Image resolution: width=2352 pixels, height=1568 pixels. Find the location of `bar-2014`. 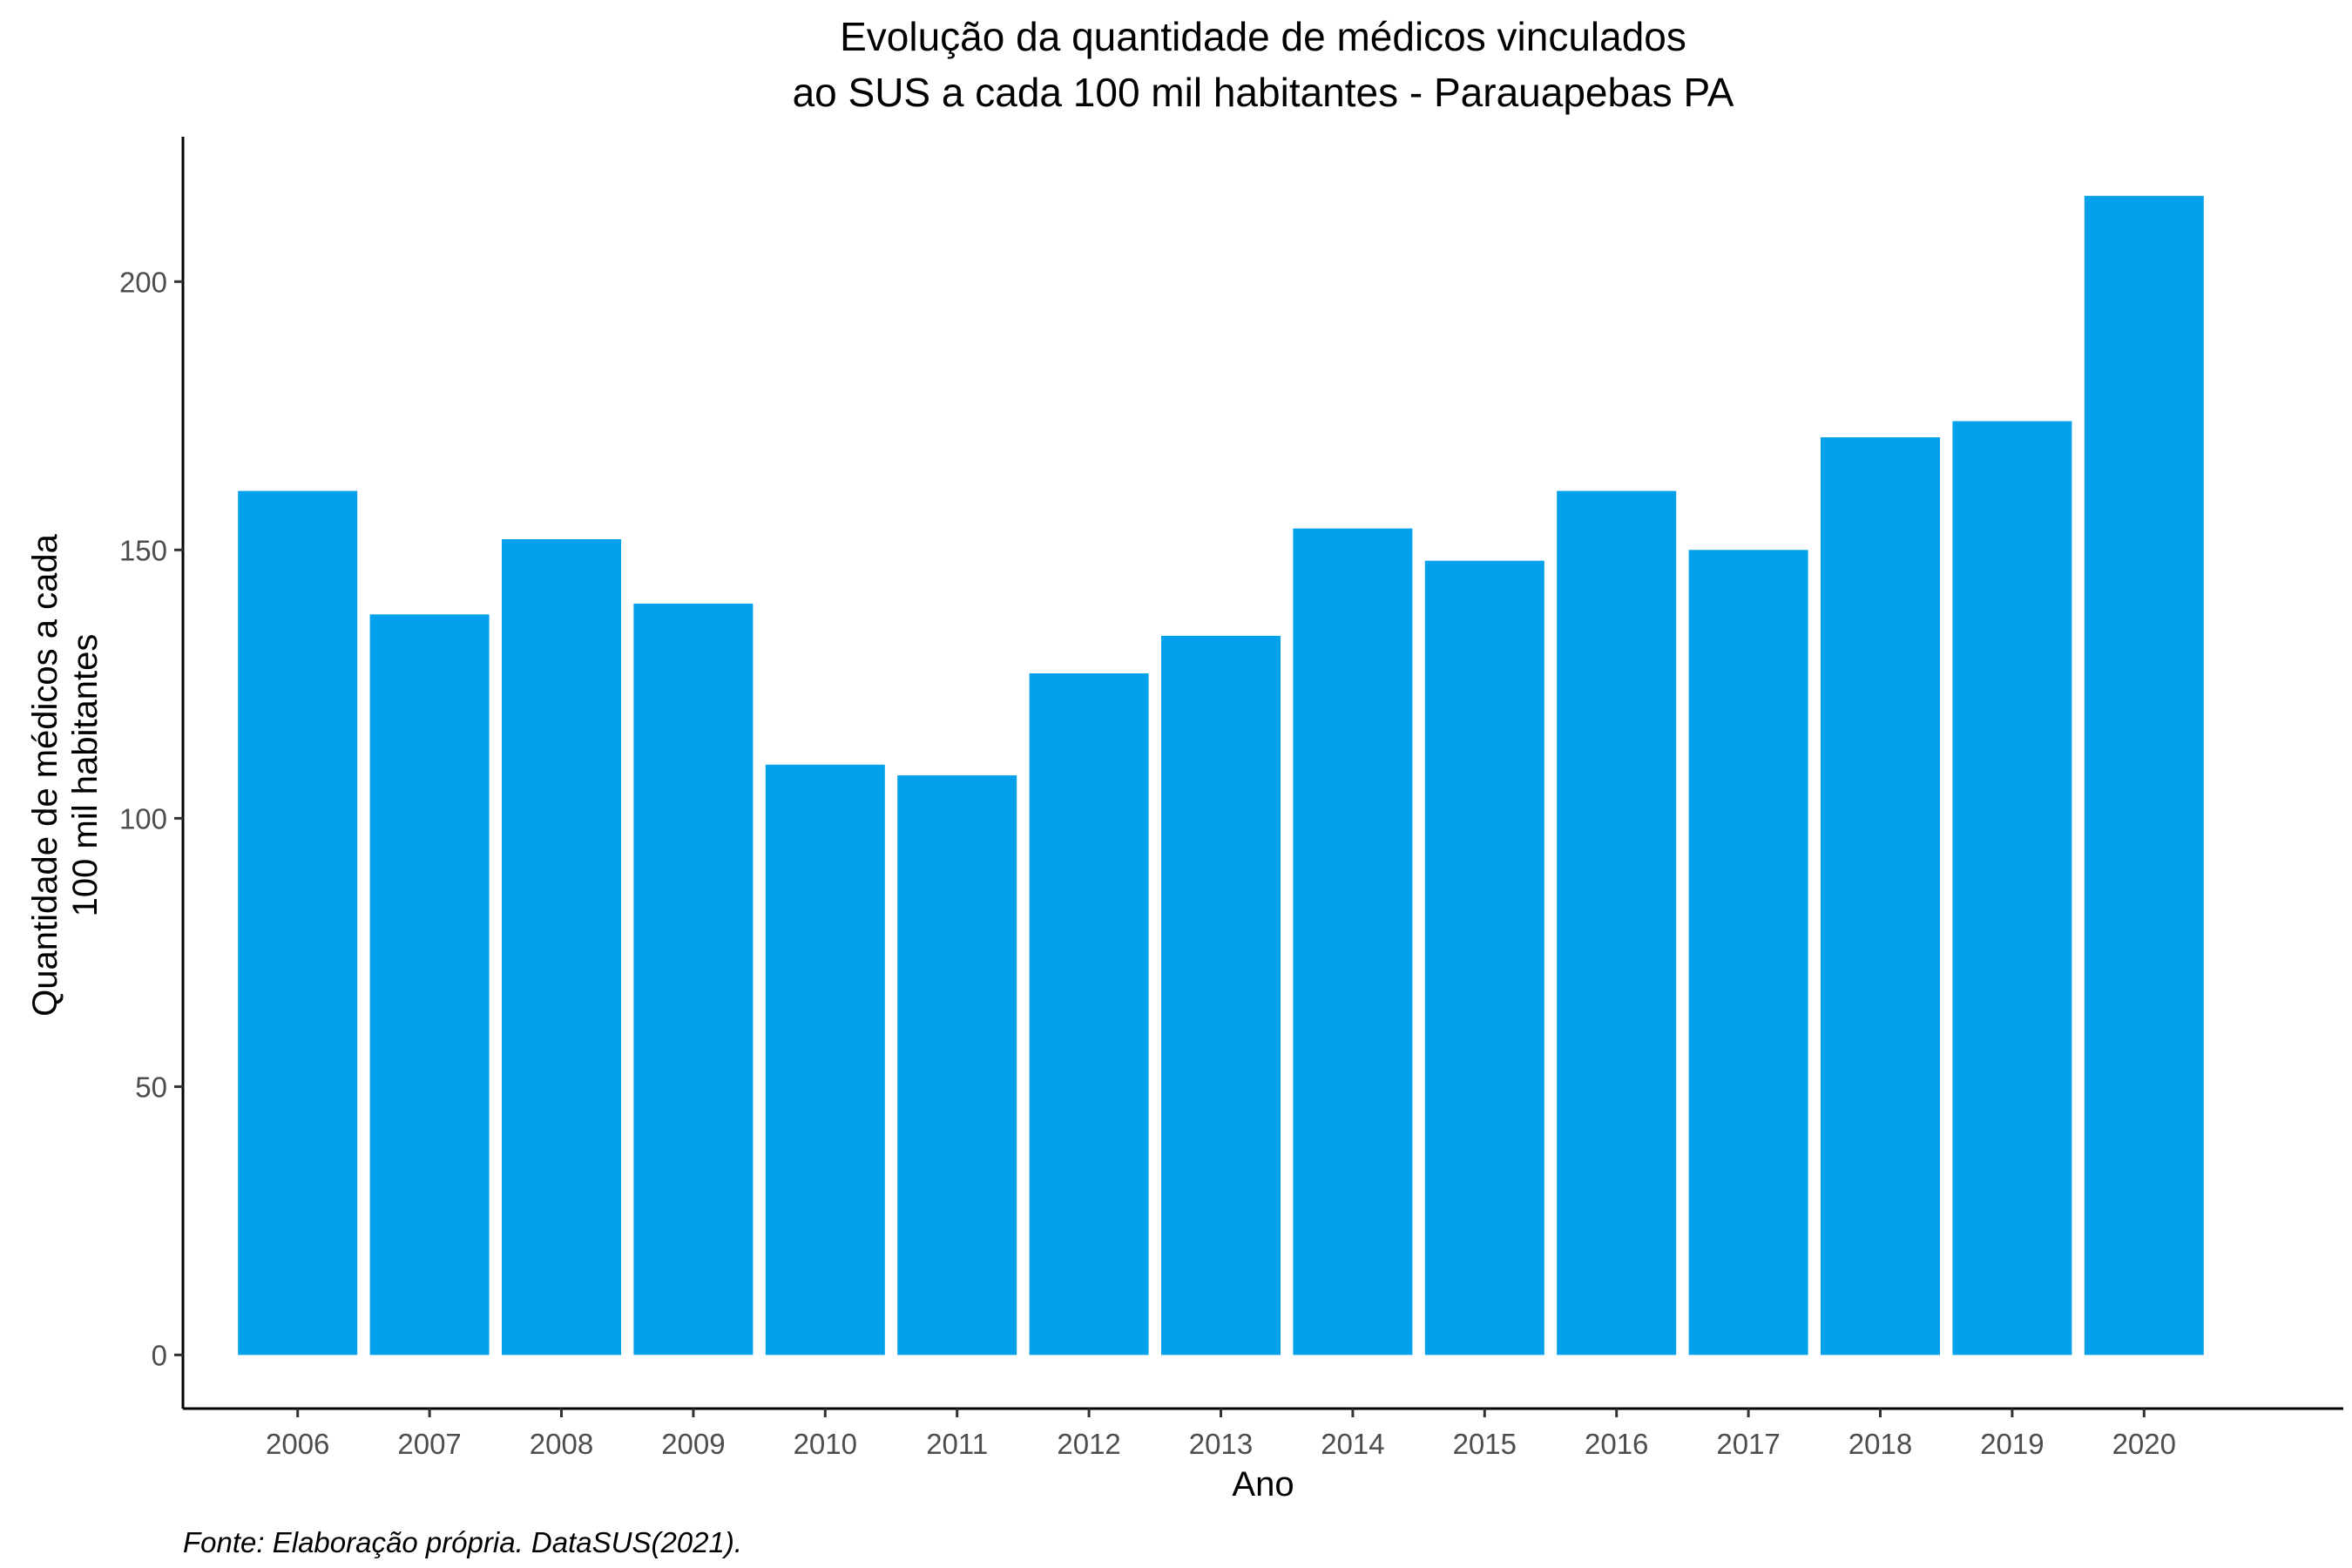

bar-2014 is located at coordinates (1353, 941).